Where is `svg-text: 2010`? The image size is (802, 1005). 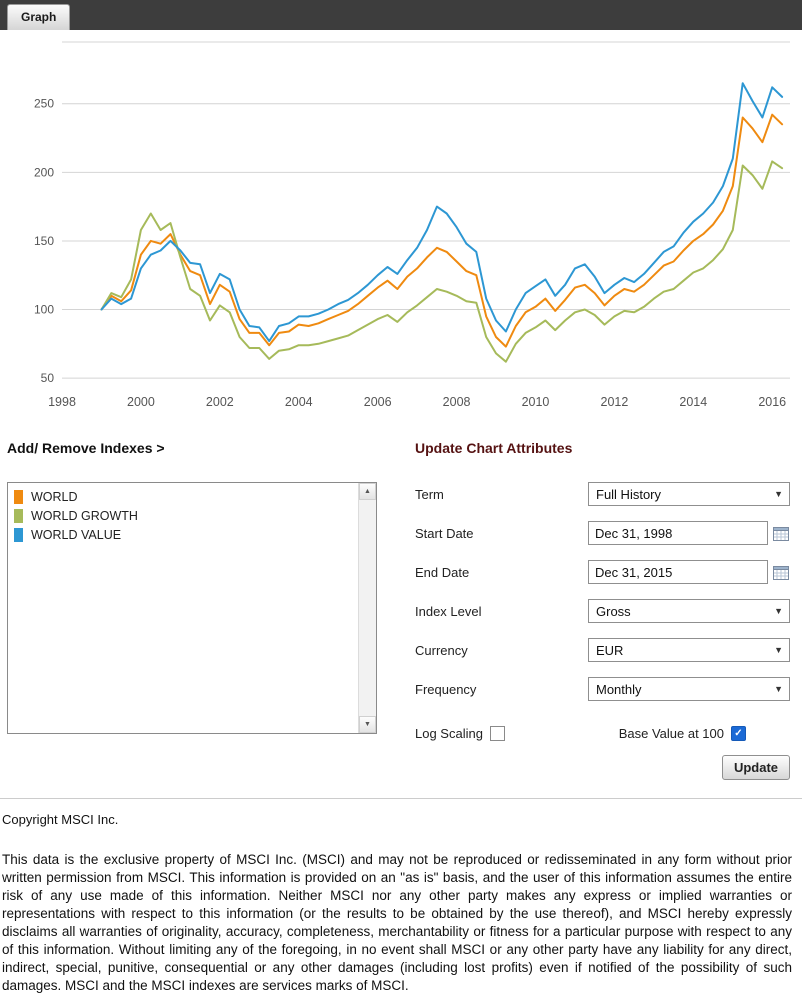 svg-text: 2010 is located at coordinates (536, 402).